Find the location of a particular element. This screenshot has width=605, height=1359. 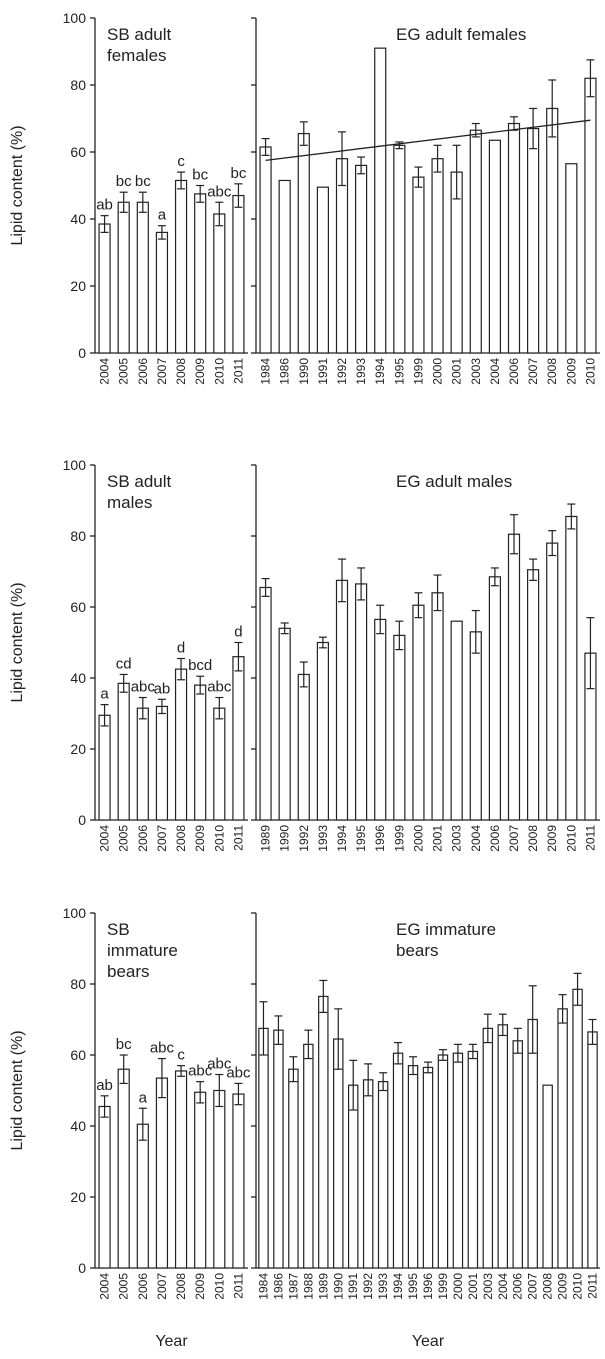

x-tick-label: 1987 is located at coordinates (293, 1286).